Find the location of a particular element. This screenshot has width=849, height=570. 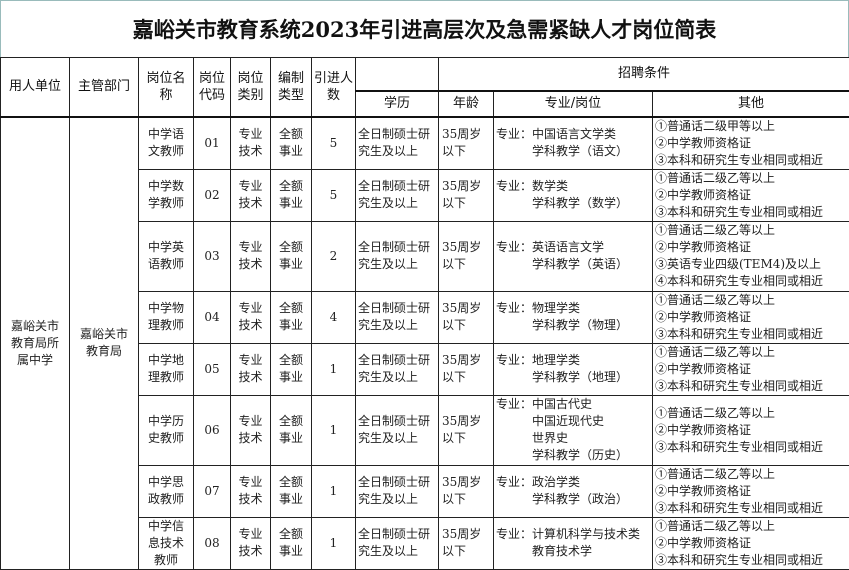

position-name: 中学思政教师 is located at coordinates (166, 491).